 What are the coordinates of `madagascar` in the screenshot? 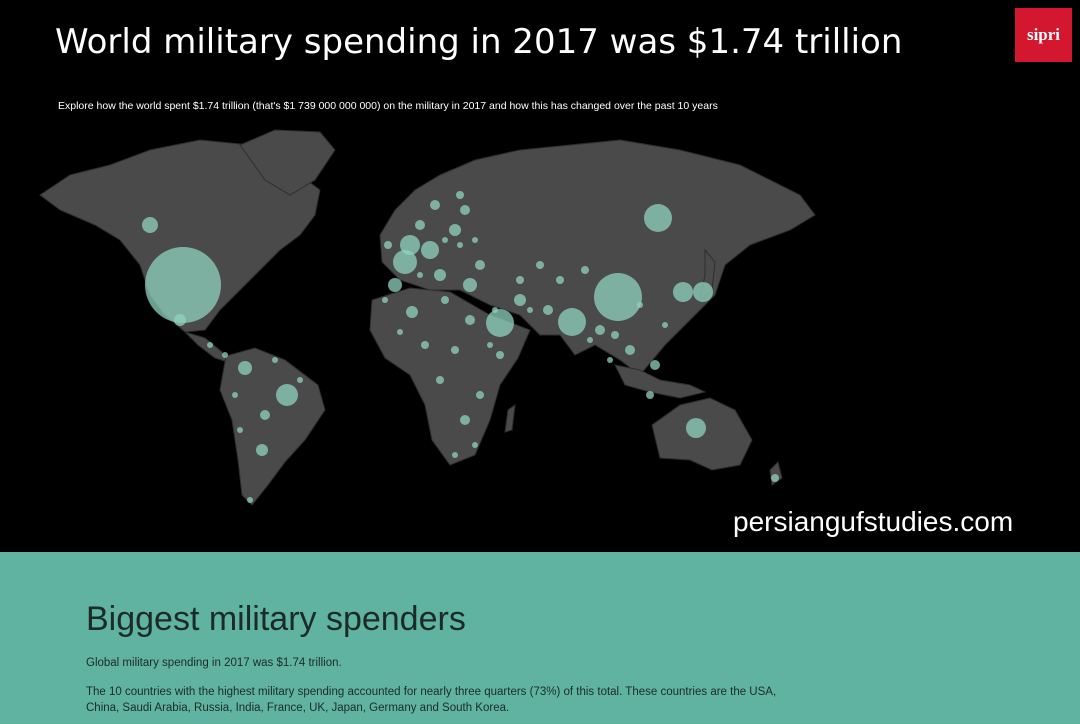 It's located at (510, 418).